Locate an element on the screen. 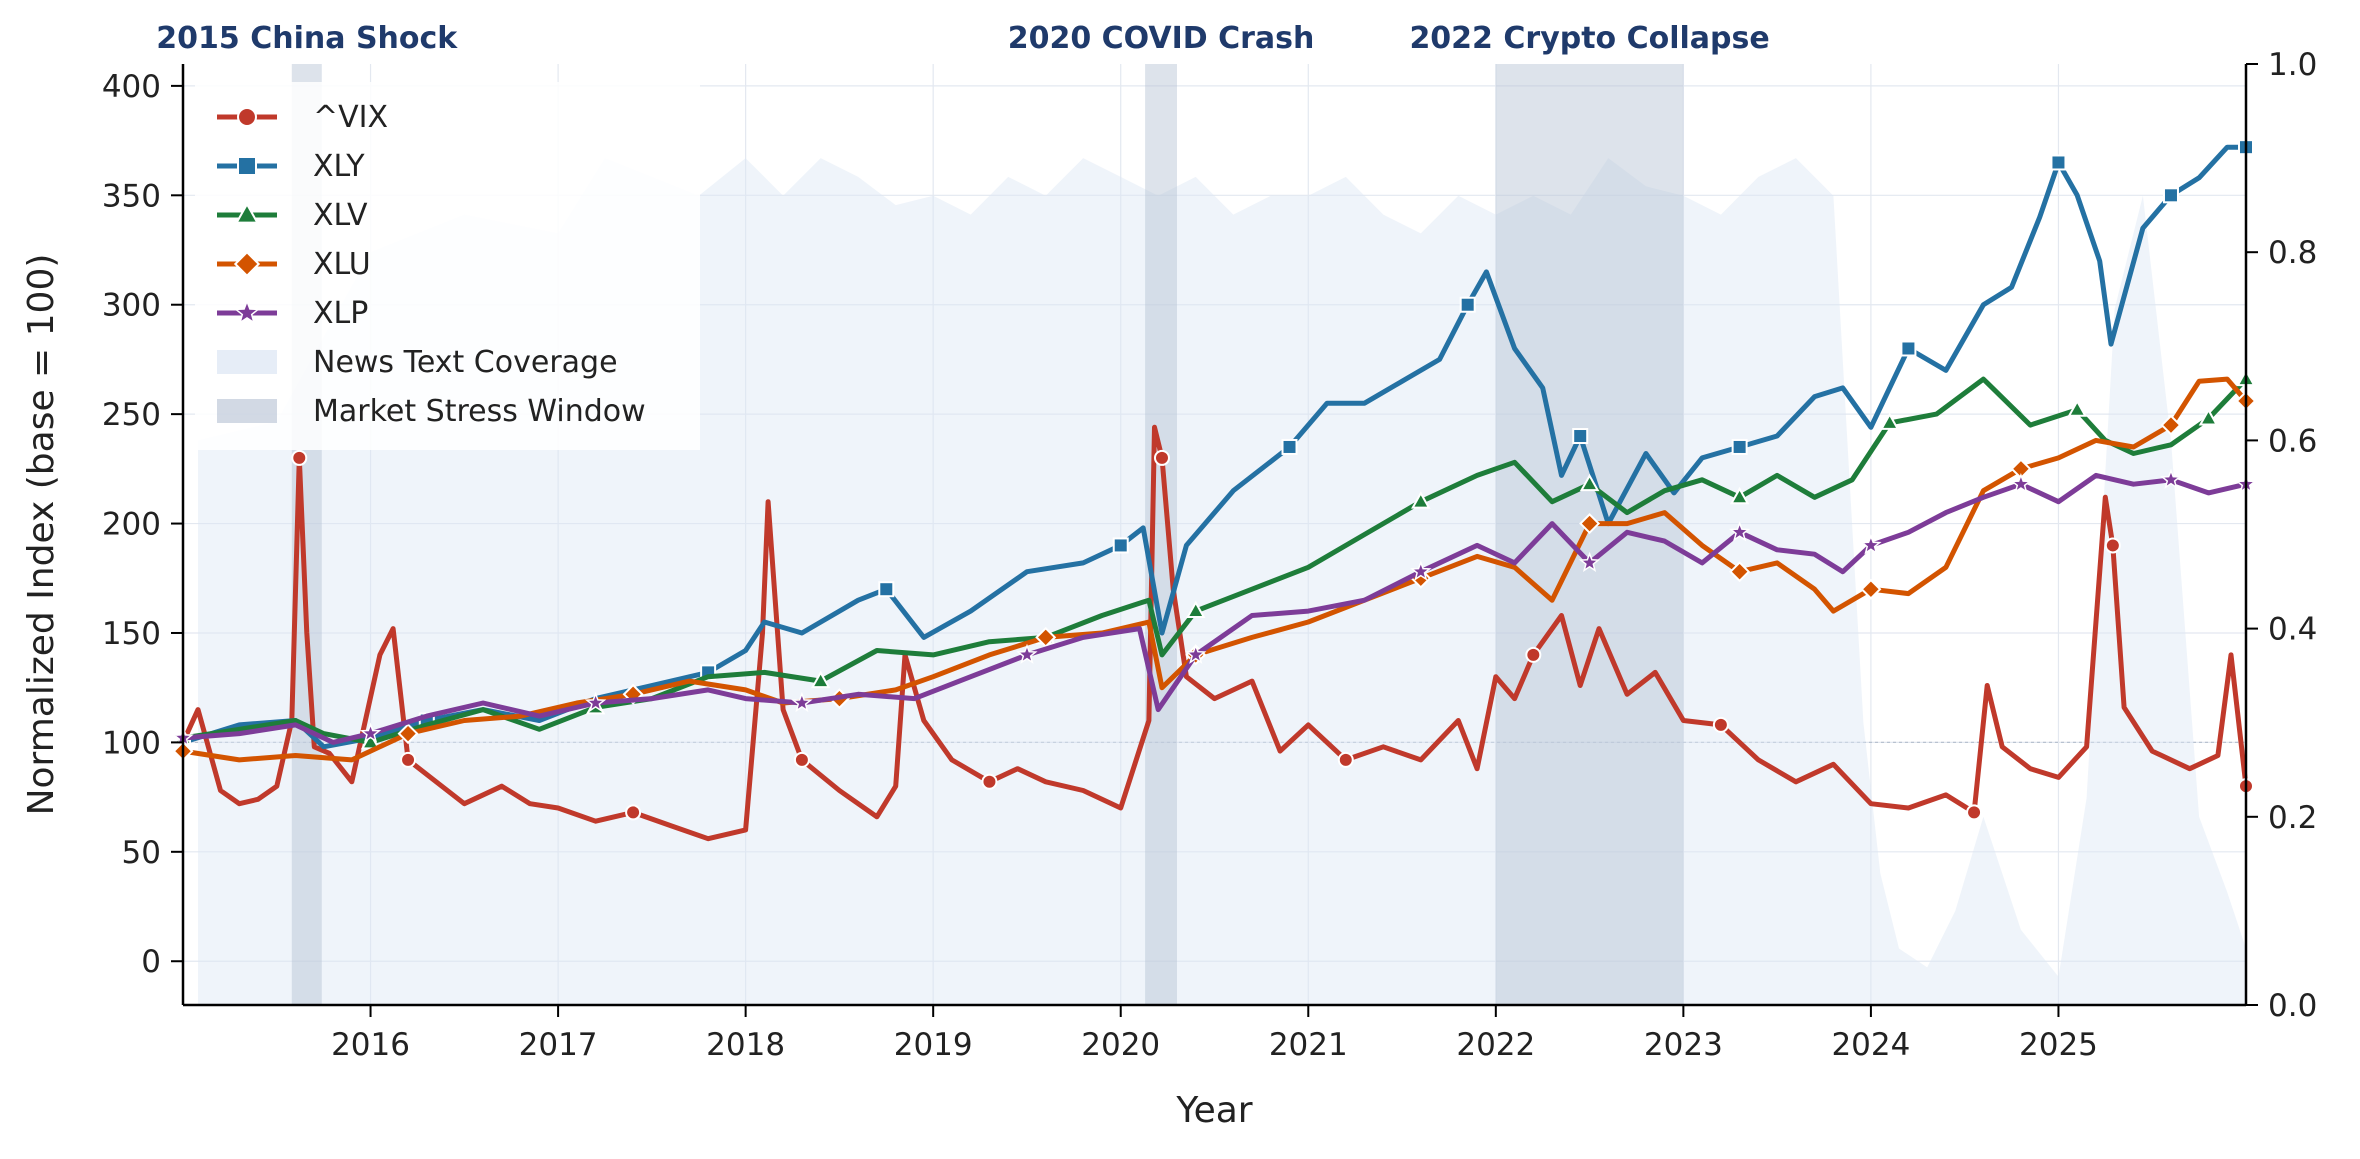 The image size is (2360, 1159). y-tick-label: 400 is located at coordinates (131, 87).